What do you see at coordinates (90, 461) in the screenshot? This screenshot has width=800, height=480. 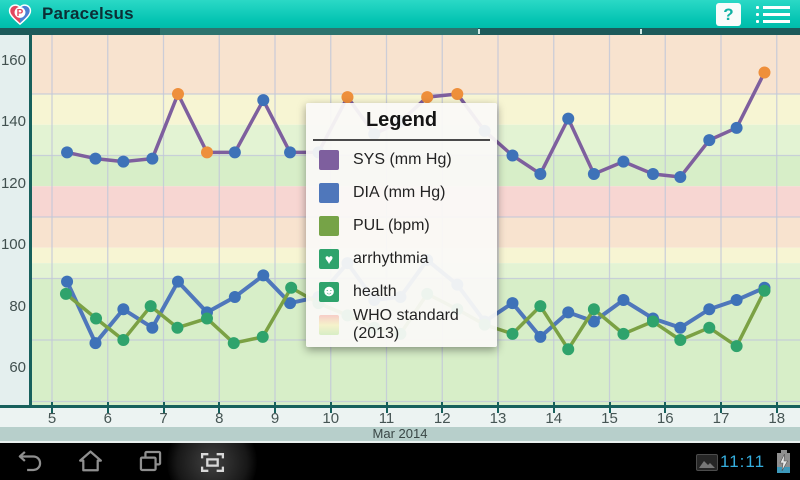 I see `home-button` at bounding box center [90, 461].